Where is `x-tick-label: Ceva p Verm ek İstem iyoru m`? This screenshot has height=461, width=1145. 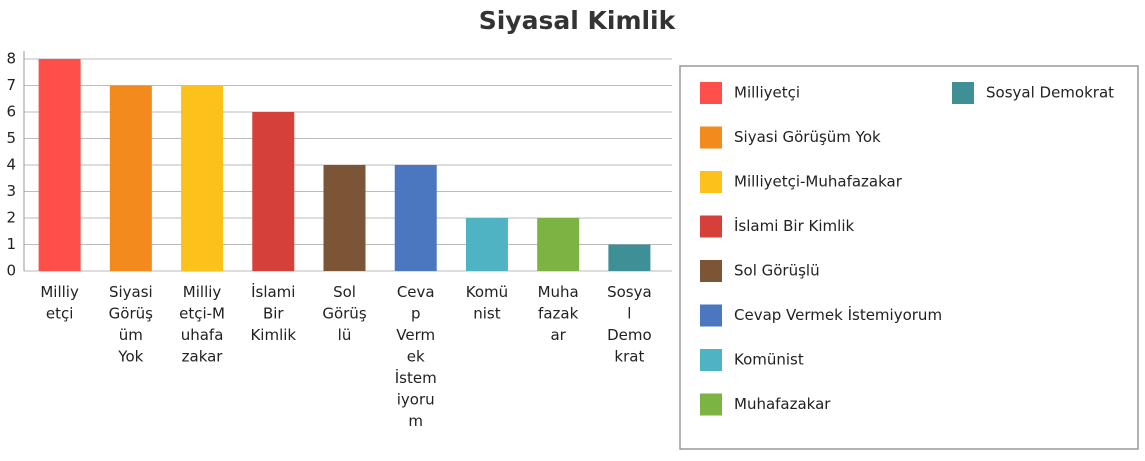
x-tick-label: Ceva p Verm ek İstem iyoru m is located at coordinates (416, 356).